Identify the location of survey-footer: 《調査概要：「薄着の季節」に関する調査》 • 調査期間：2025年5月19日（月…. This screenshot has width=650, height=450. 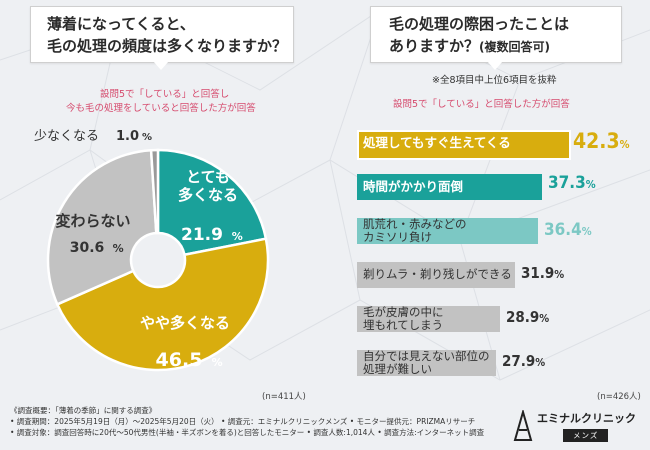
(247, 421).